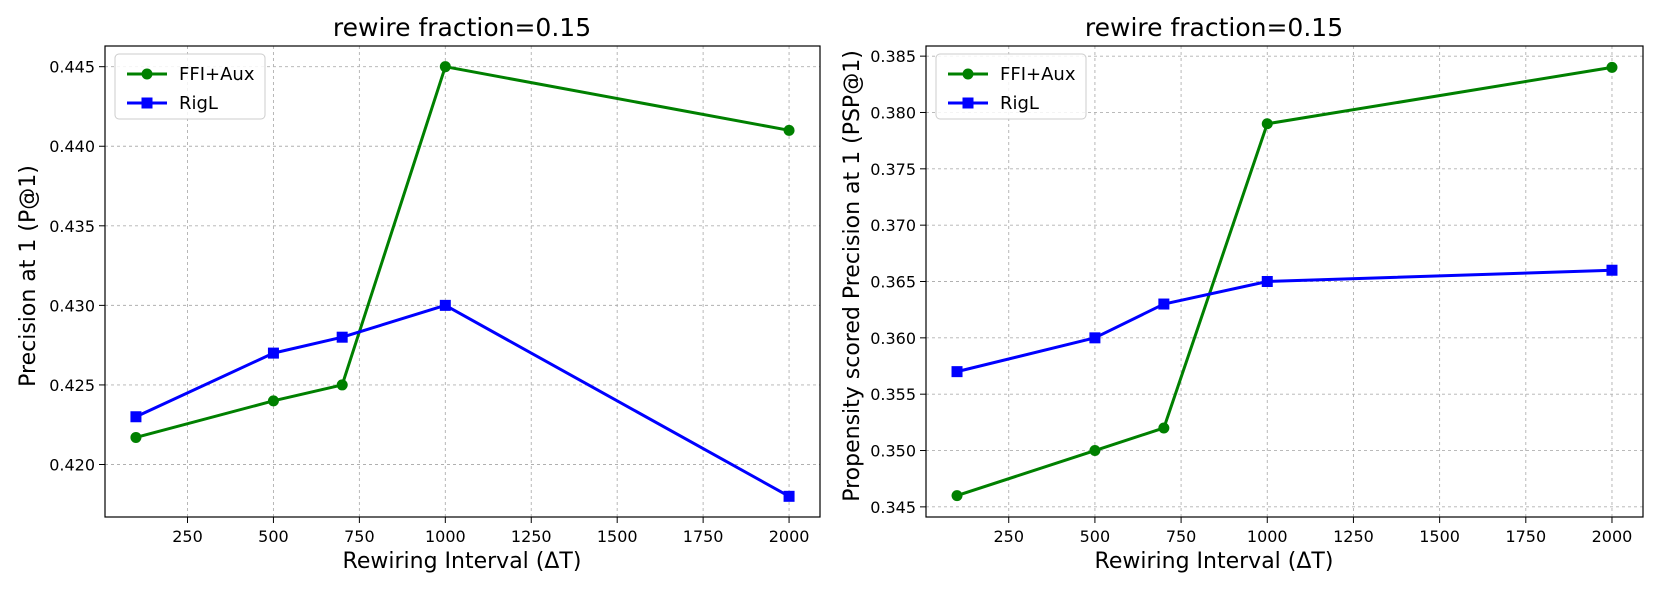 Image resolution: width=1661 pixels, height=593 pixels. I want to click on y-tick-label: 0.380, so click(893, 112).